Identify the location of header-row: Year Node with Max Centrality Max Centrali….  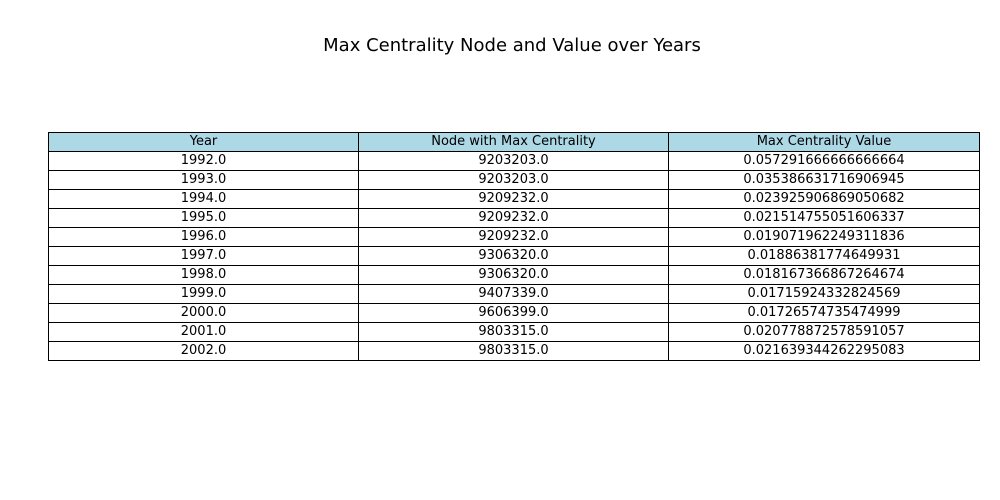
(514, 142).